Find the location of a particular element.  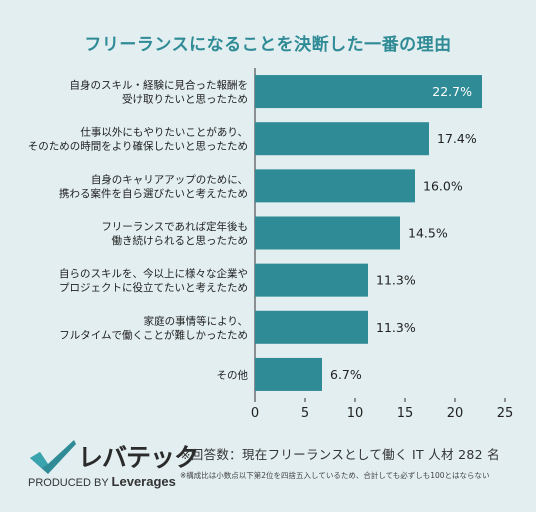

chart-title: フリーランスになることを決断した一番の理由 is located at coordinates (268, 45).